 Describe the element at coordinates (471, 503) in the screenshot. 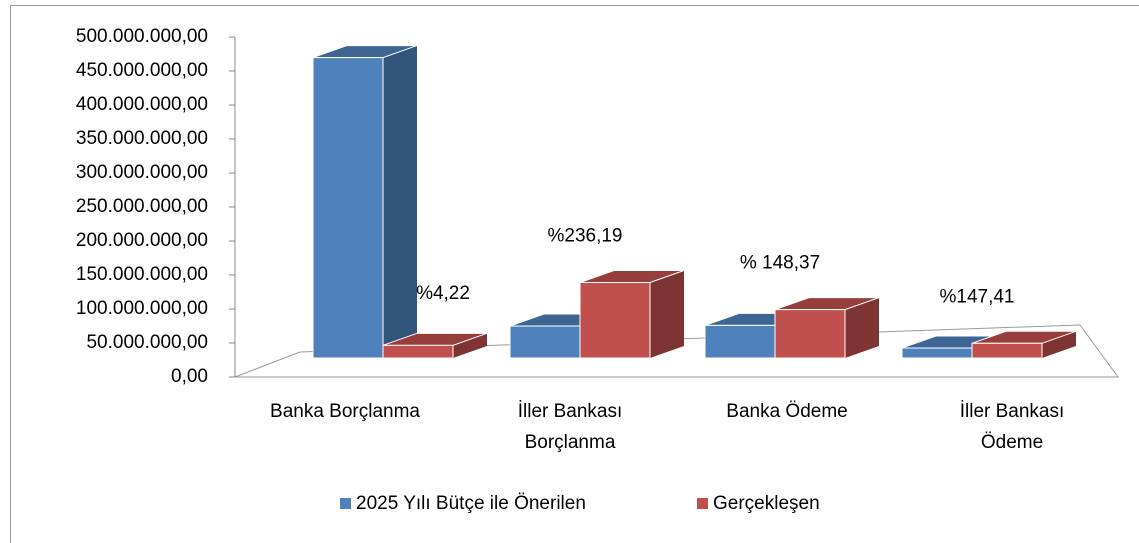

I see `legend-label: 2025 Yılı Bütçe ile Önerilen` at that location.